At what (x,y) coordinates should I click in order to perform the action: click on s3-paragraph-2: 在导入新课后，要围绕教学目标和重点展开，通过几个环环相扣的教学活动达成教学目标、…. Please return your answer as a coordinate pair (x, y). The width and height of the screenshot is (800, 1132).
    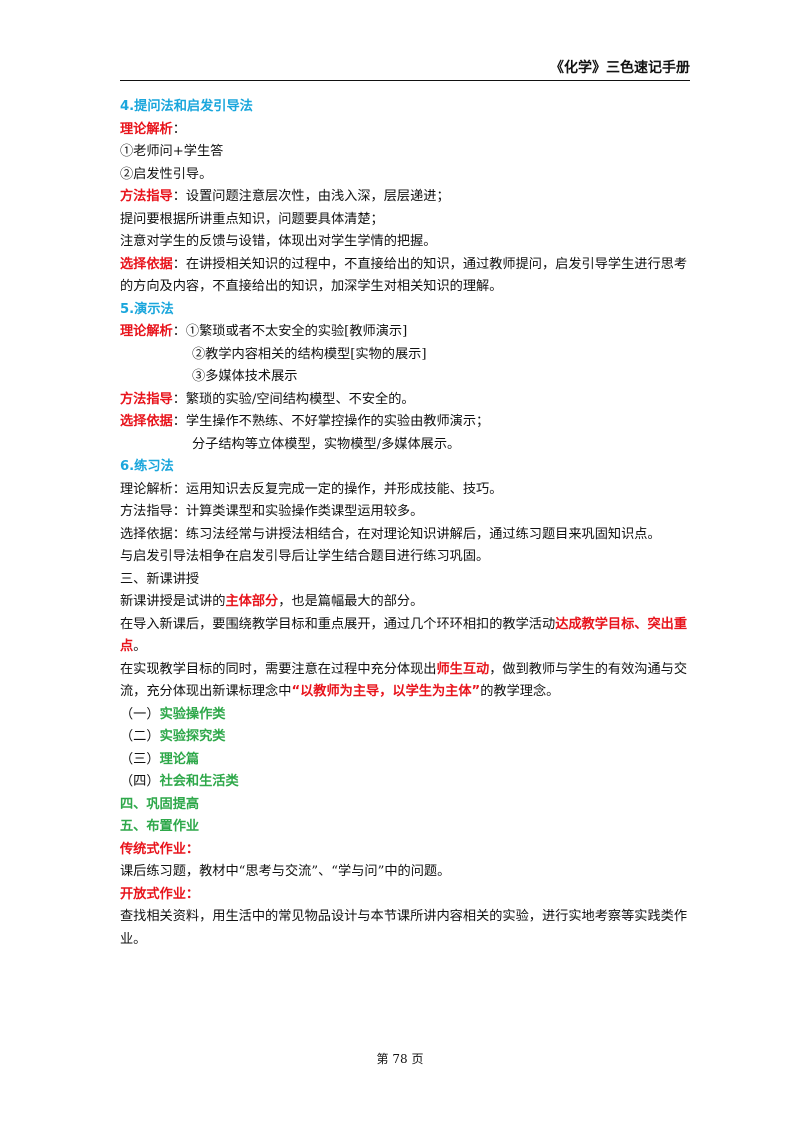
    Looking at the image, I should click on (405, 636).